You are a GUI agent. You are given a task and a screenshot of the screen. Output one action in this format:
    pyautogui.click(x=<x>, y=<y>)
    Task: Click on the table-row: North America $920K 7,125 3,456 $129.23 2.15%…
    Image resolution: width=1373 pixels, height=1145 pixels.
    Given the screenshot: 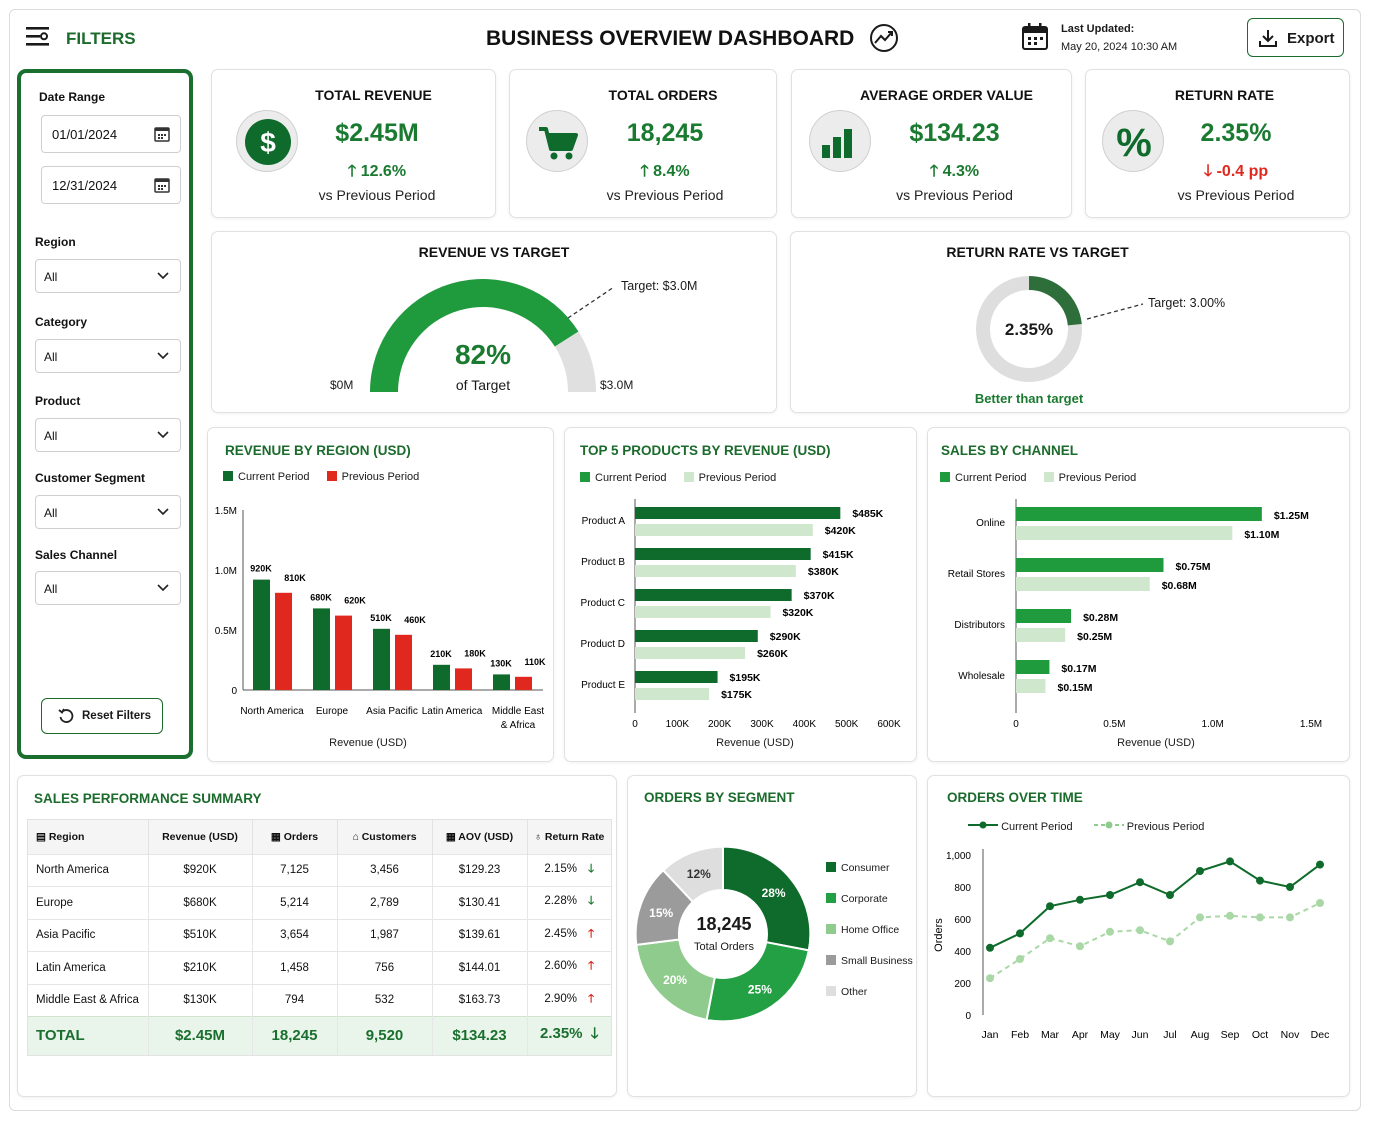 What is the action you would take?
    pyautogui.click(x=319, y=870)
    